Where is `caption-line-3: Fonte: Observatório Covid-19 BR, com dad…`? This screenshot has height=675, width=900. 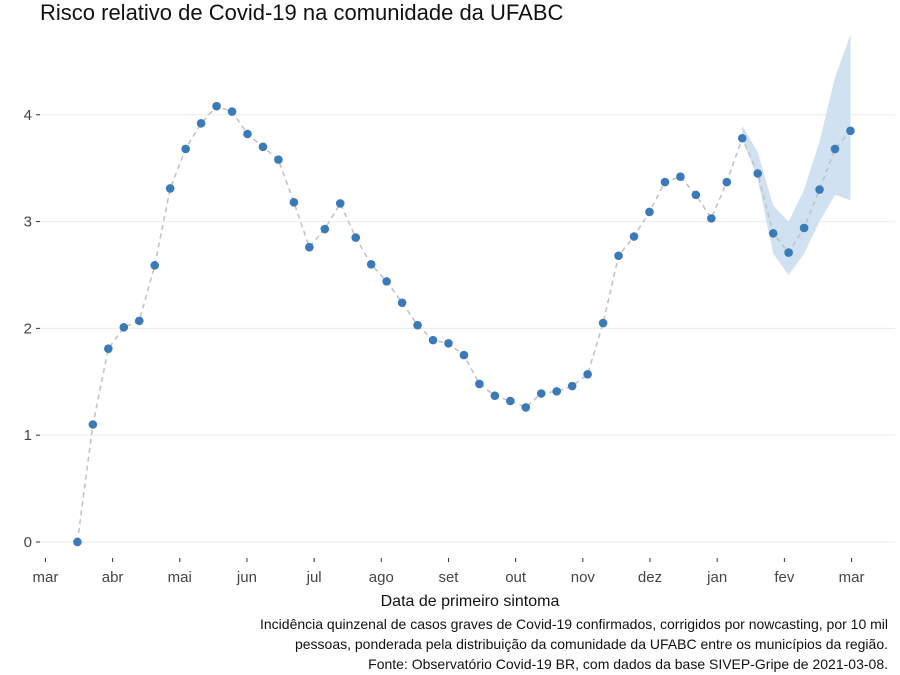
caption-line-3: Fonte: Observatório Covid-19 BR, com dad… is located at coordinates (628, 664).